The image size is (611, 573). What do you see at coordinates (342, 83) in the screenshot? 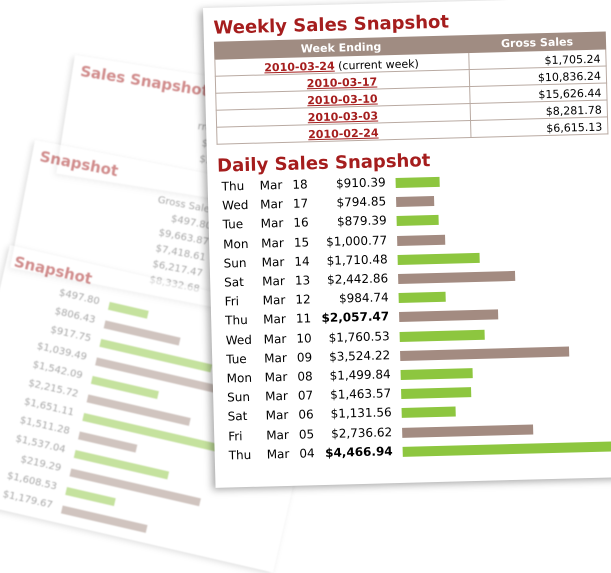
I see `week-link: 2010-03-17` at bounding box center [342, 83].